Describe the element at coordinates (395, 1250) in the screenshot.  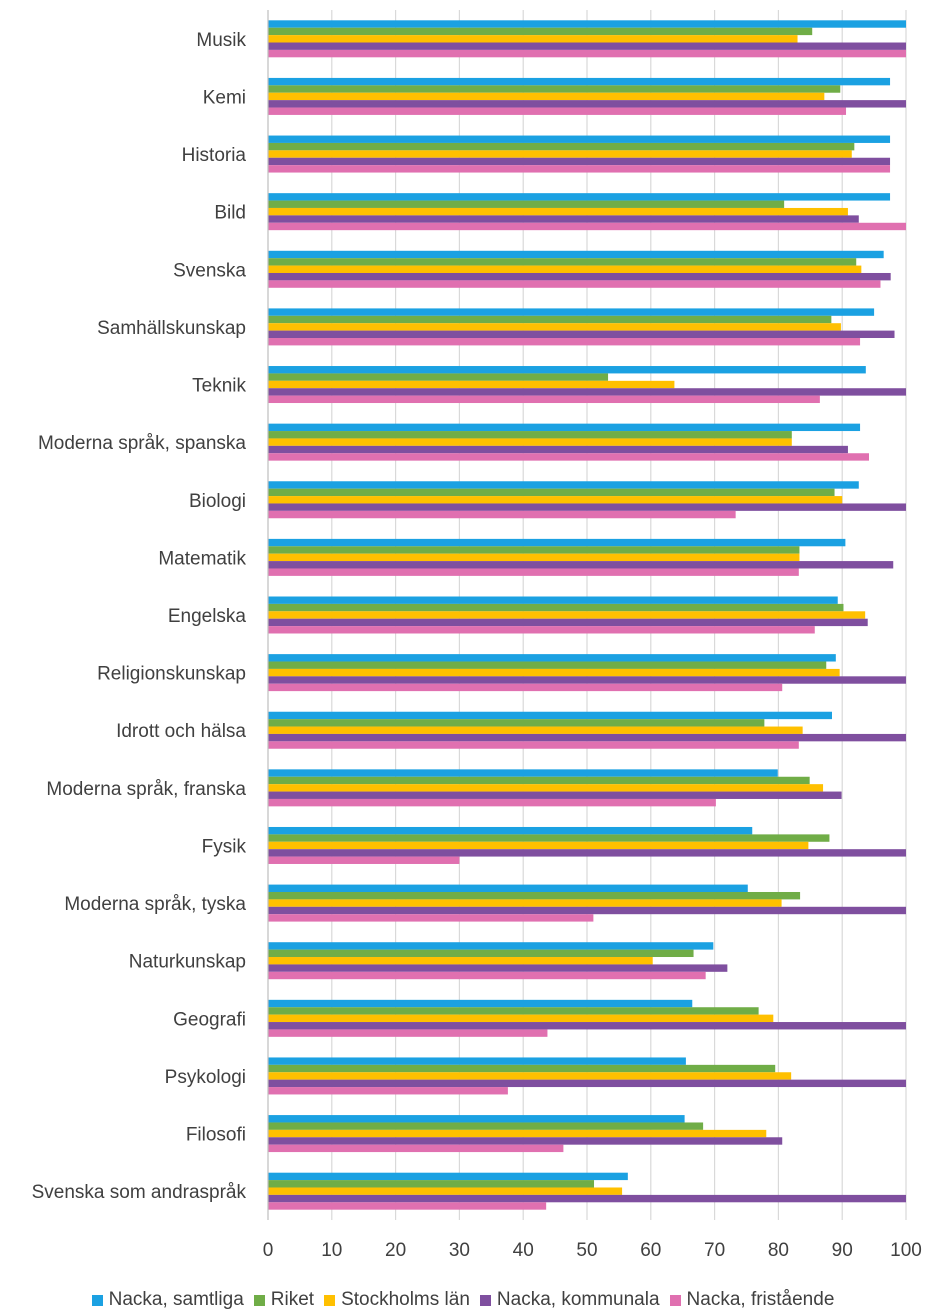
I see `x-tick-label: 20` at that location.